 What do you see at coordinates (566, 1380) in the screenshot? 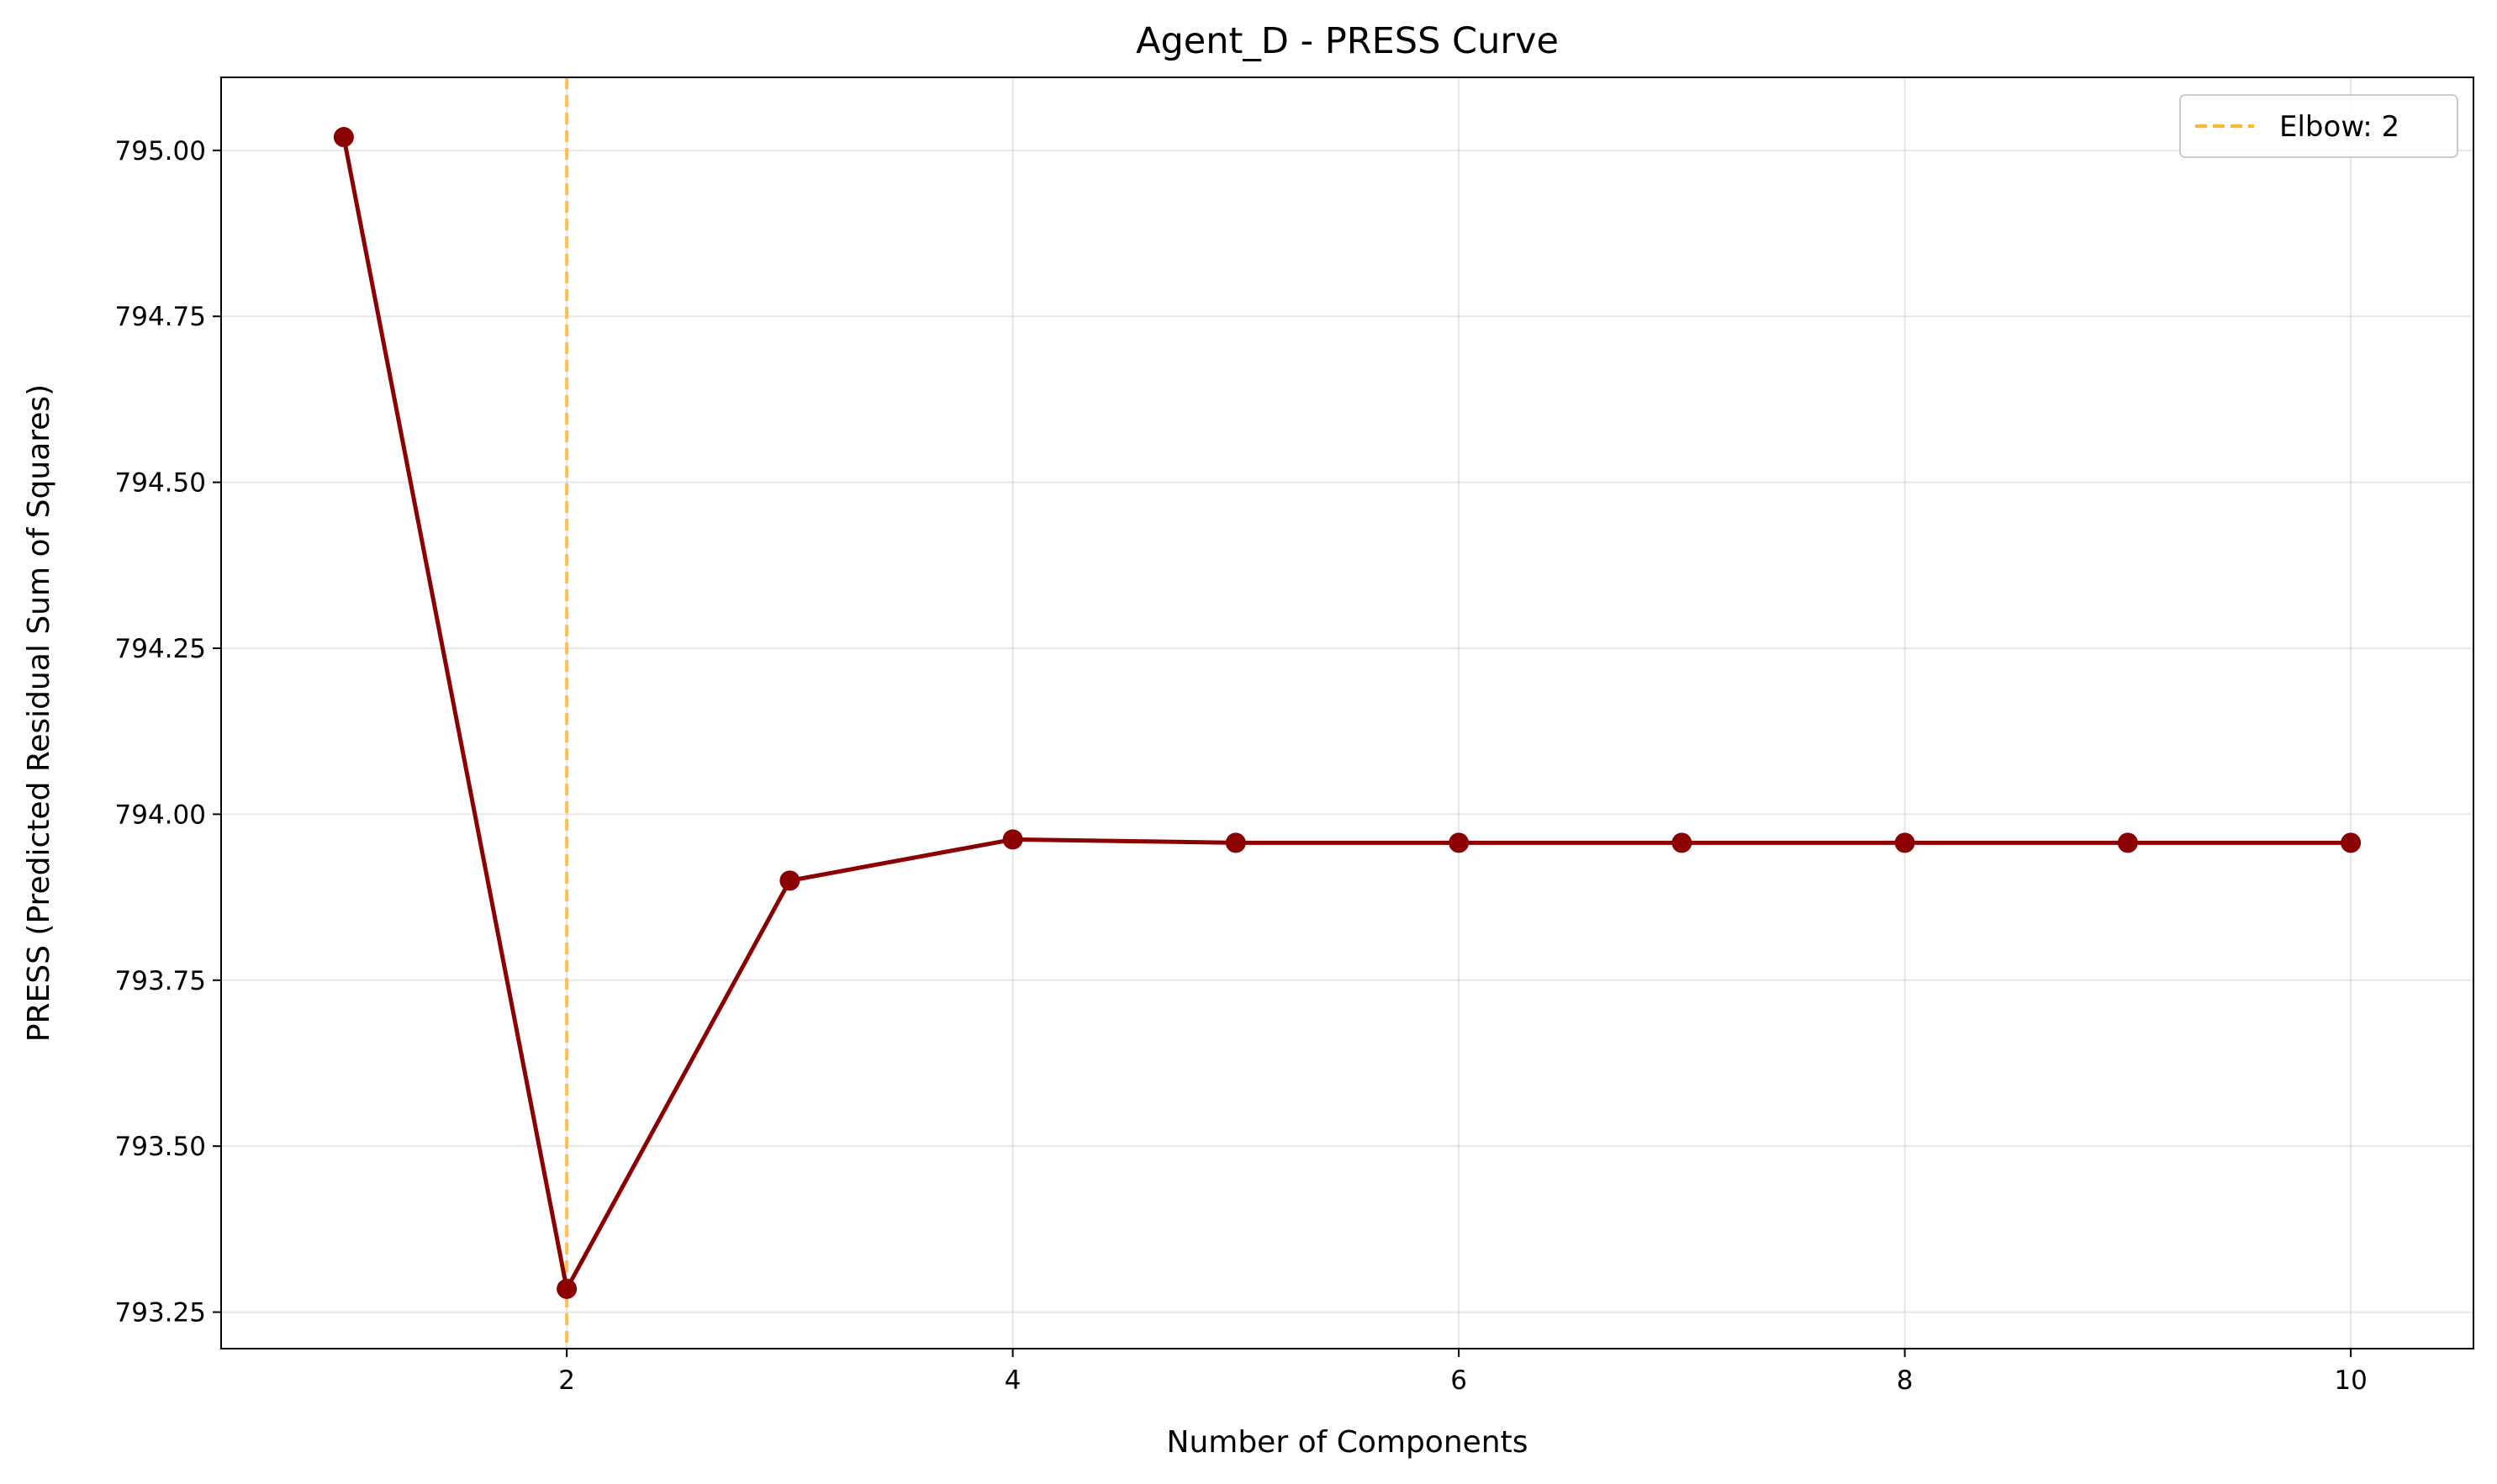
I see `x-tick-label: 2` at bounding box center [566, 1380].